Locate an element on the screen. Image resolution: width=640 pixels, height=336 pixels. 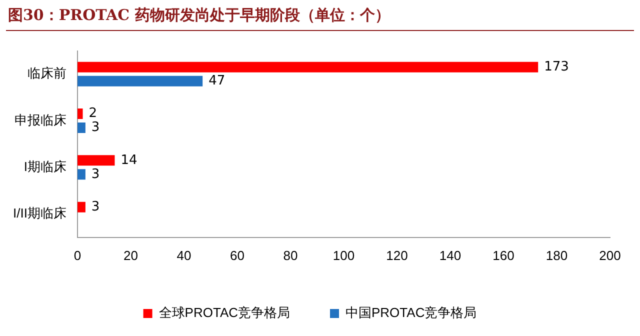
y-tick-label: 临床前 is located at coordinates (46, 73).